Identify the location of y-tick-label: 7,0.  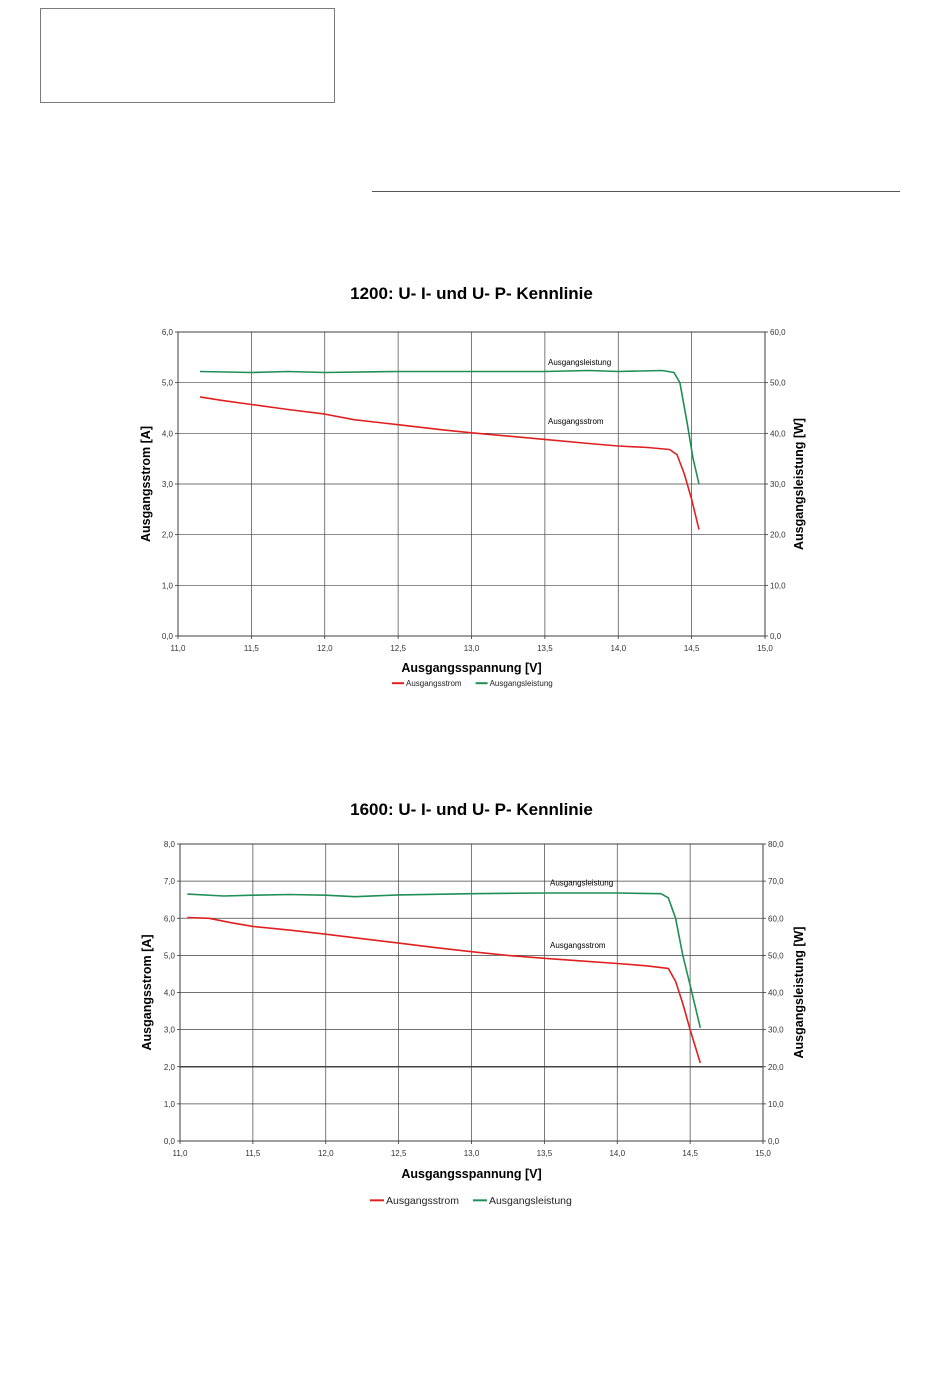
(170, 881).